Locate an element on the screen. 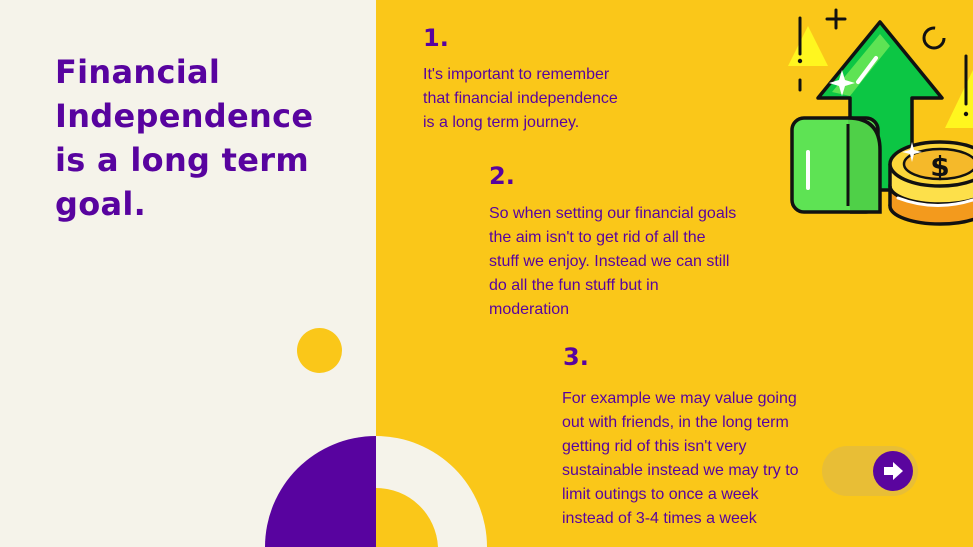 This screenshot has height=547, width=973. plus-icon is located at coordinates (836, 19).